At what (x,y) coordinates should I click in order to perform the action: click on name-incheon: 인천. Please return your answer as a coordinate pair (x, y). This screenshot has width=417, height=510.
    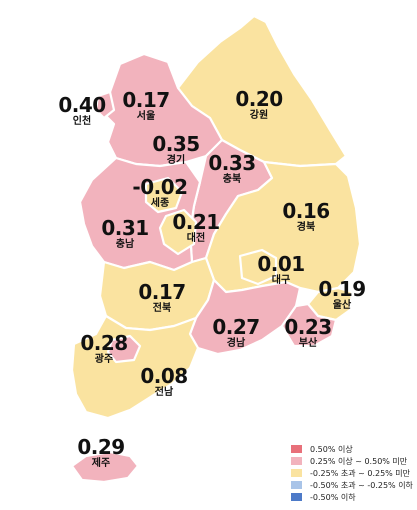
    Looking at the image, I should click on (82, 121).